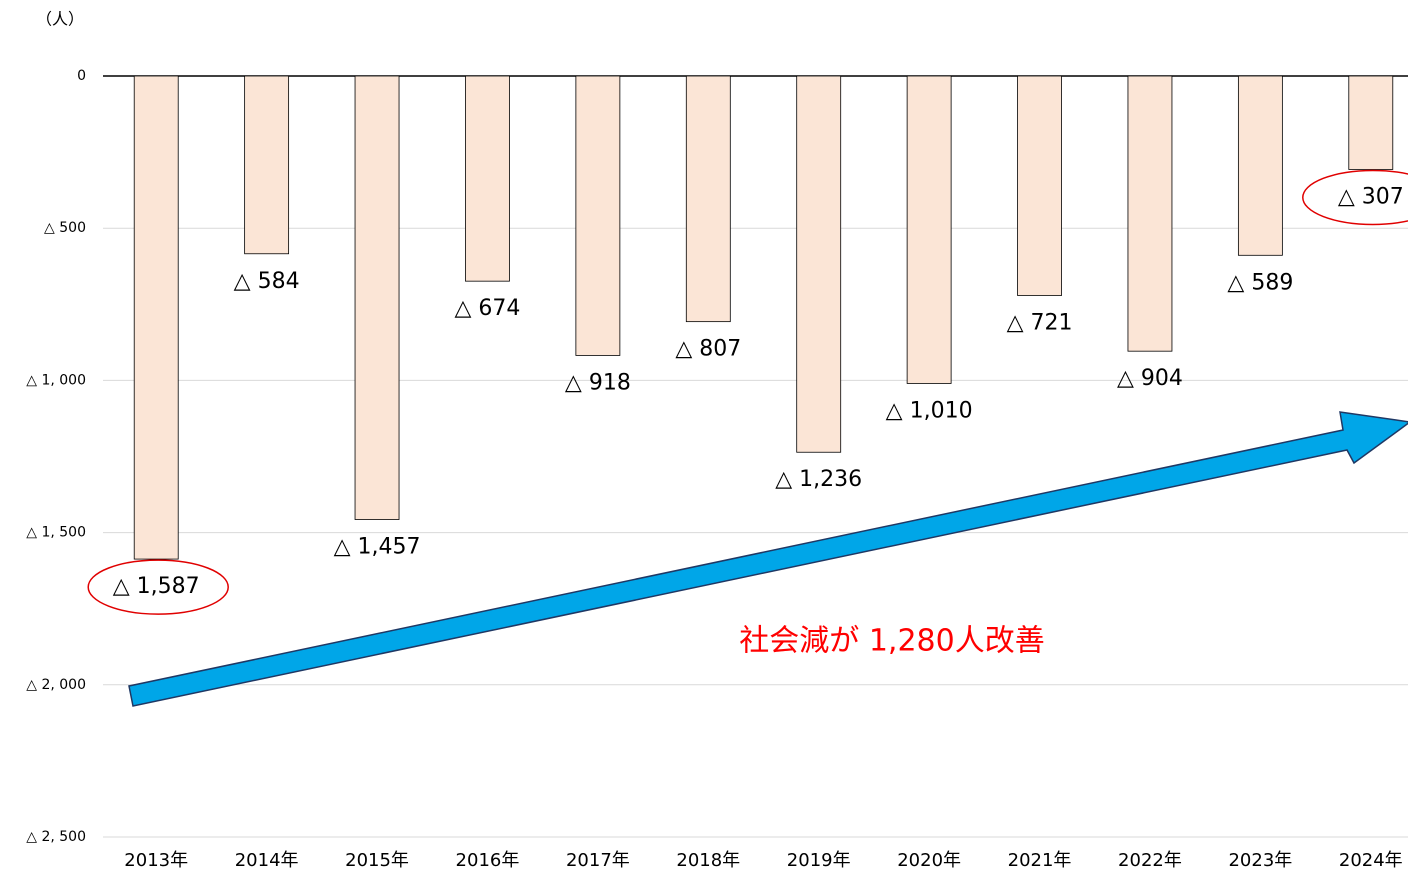 The image size is (1408, 875). I want to click on x-tick-label: 2019年, so click(819, 860).